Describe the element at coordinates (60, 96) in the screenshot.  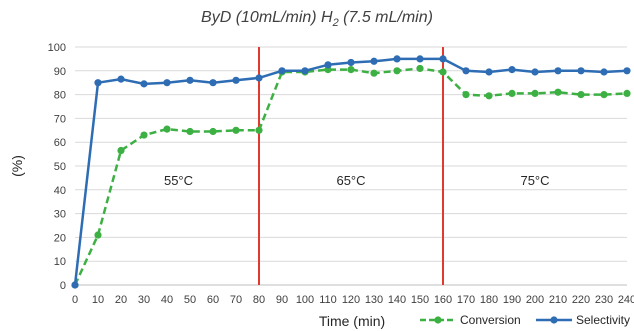
I see `y-tick-label: 80` at that location.